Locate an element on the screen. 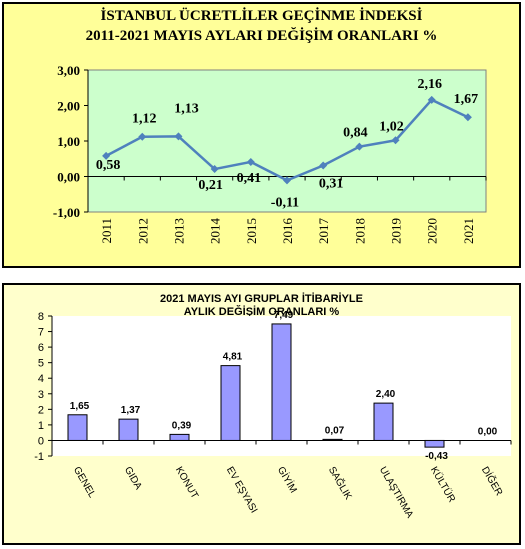  line-data-label: 0,58 is located at coordinates (108, 165).